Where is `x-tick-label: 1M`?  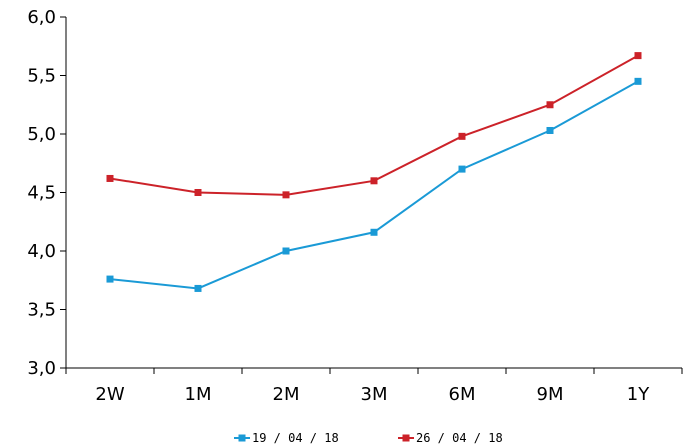 x-tick-label: 1M is located at coordinates (198, 394).